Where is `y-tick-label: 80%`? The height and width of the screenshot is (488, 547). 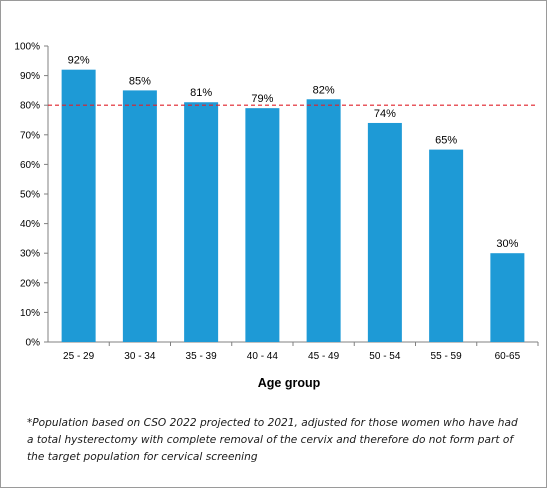 y-tick-label: 80% is located at coordinates (30, 106).